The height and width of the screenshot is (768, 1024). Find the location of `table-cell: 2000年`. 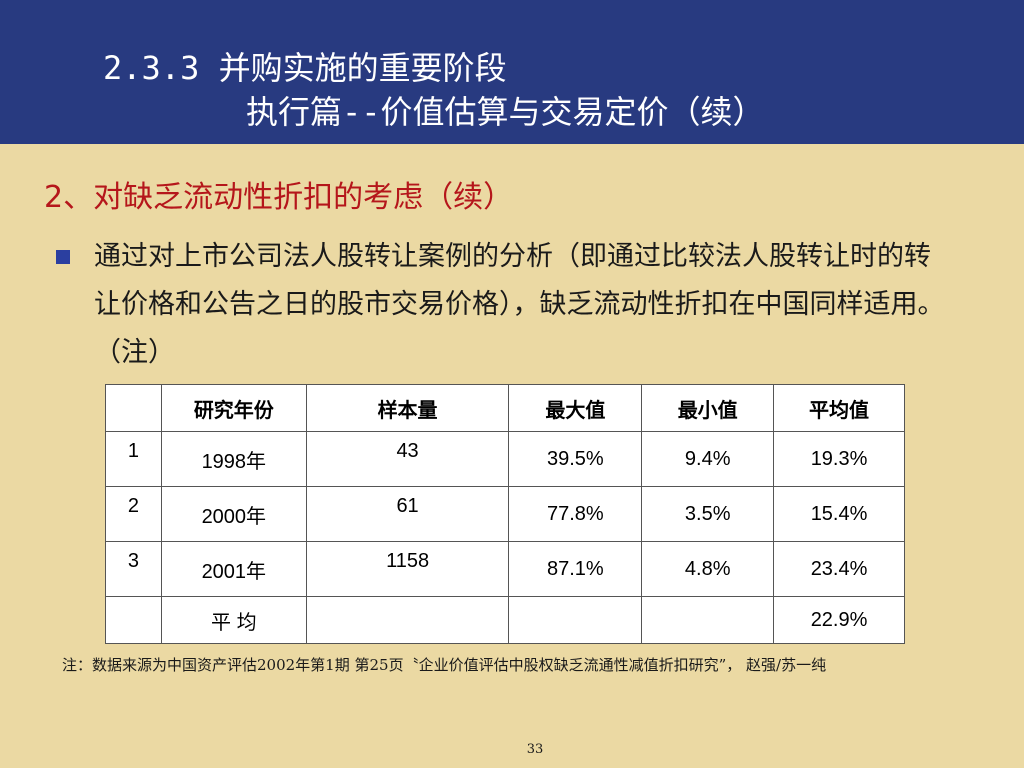

table-cell: 2000年 is located at coordinates (233, 514).